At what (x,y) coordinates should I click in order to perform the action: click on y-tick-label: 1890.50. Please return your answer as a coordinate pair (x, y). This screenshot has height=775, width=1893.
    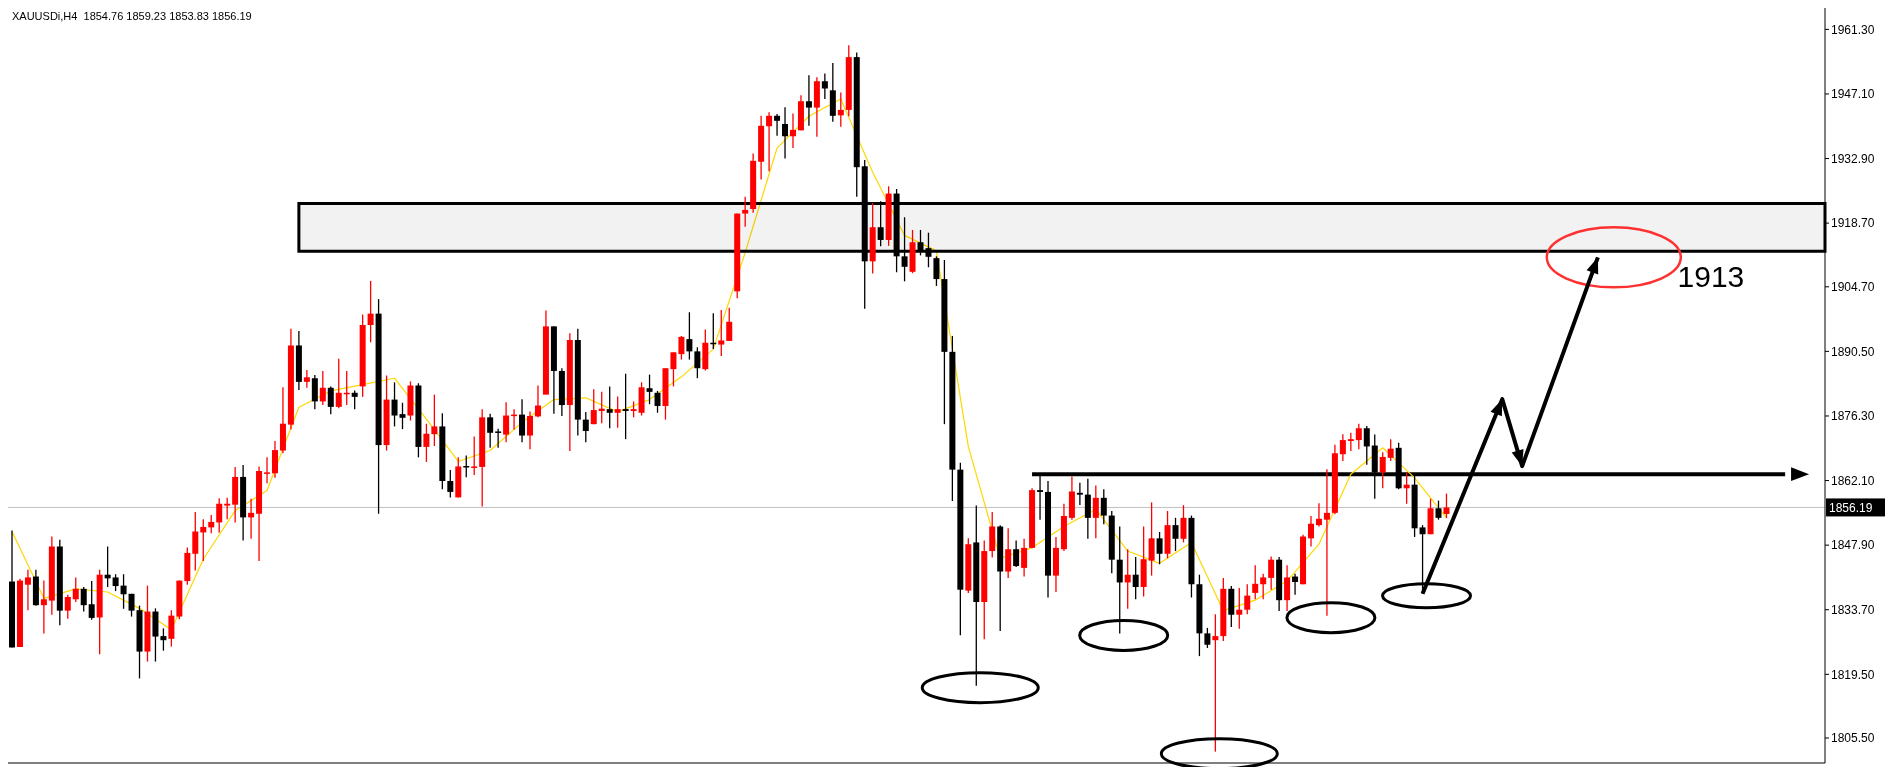
    Looking at the image, I should click on (1853, 351).